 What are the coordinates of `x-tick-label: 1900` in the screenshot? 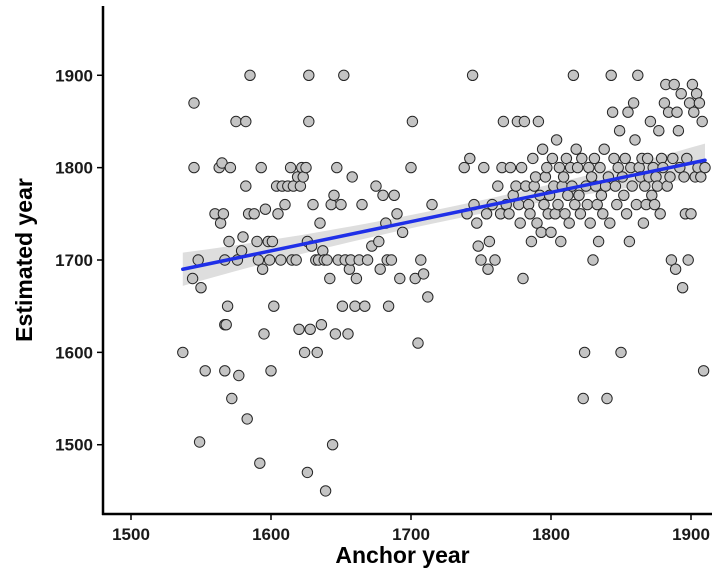 It's located at (691, 534).